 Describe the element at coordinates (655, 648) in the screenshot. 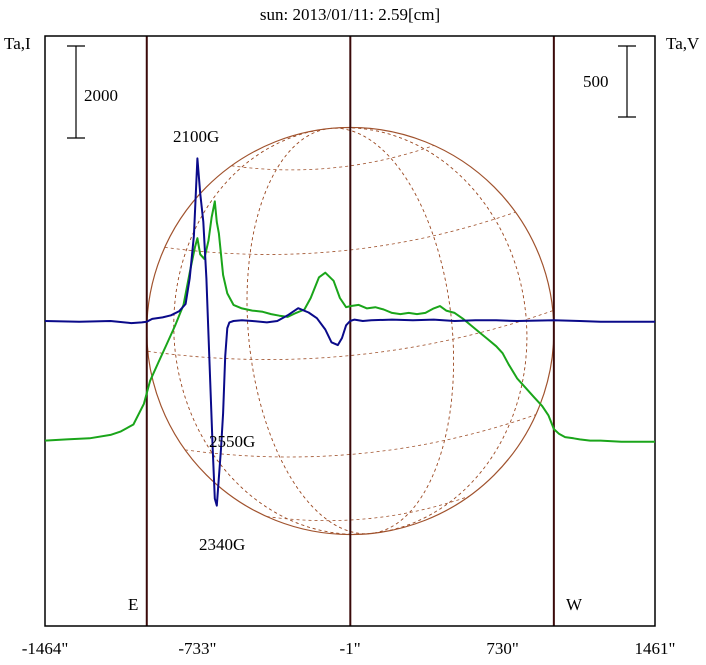

I see `x-tick-label: 1461"` at that location.